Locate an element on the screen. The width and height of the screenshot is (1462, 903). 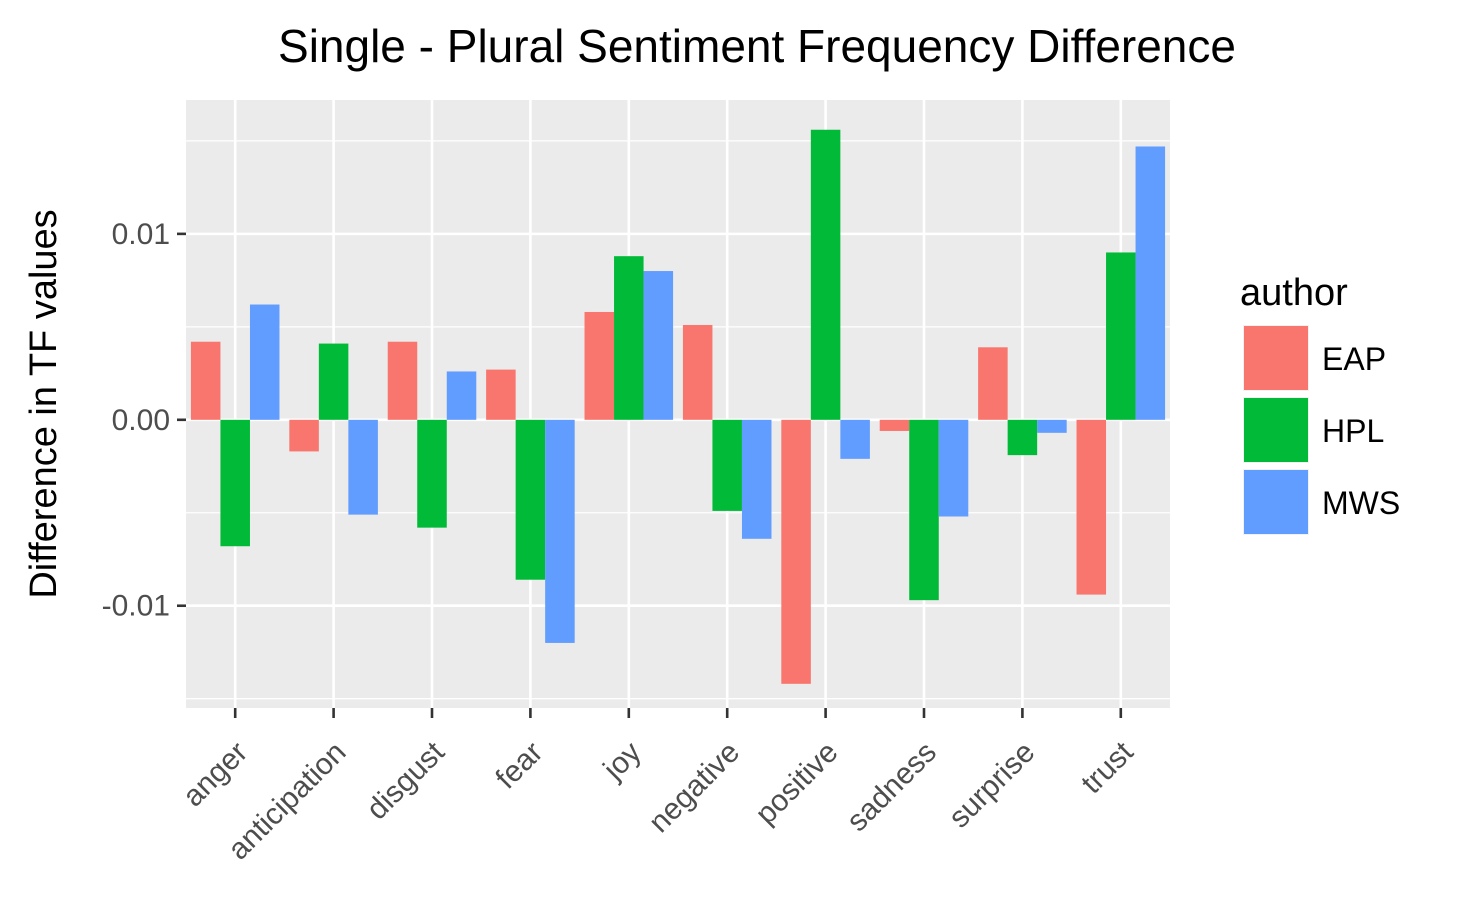
bar-eap-negative is located at coordinates (697, 372).